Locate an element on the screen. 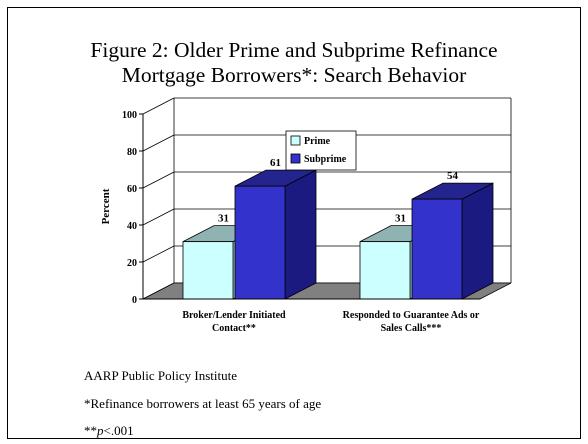 The width and height of the screenshot is (588, 444). y-tick-label: 40 is located at coordinates (132, 226).